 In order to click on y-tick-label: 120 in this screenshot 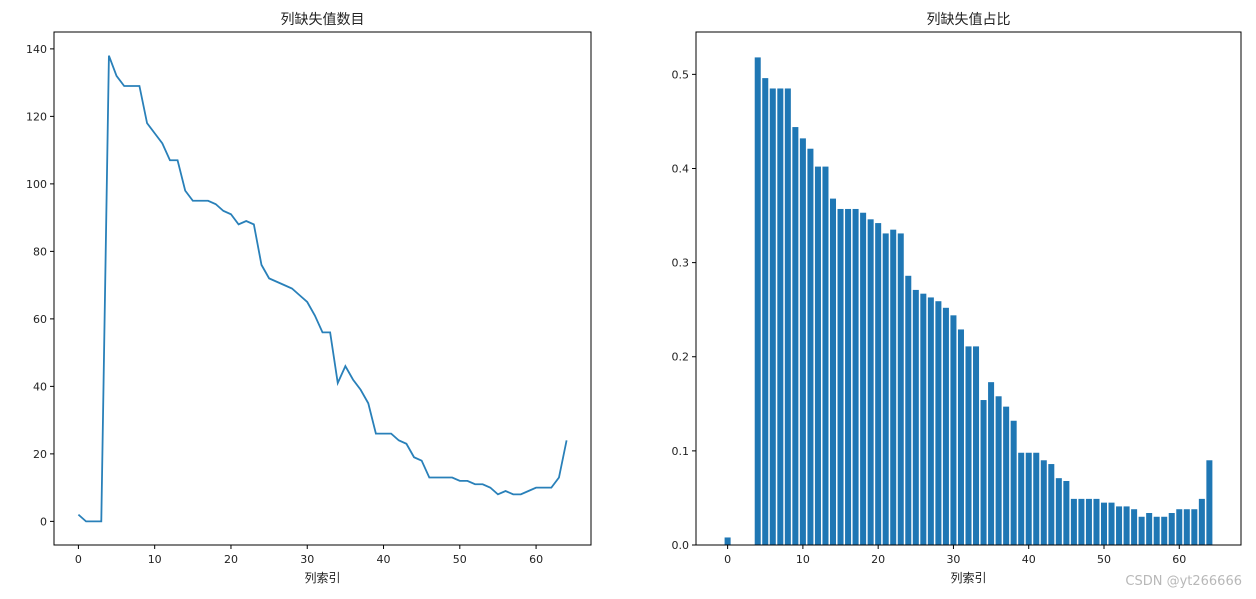, I will do `click(36, 116)`.